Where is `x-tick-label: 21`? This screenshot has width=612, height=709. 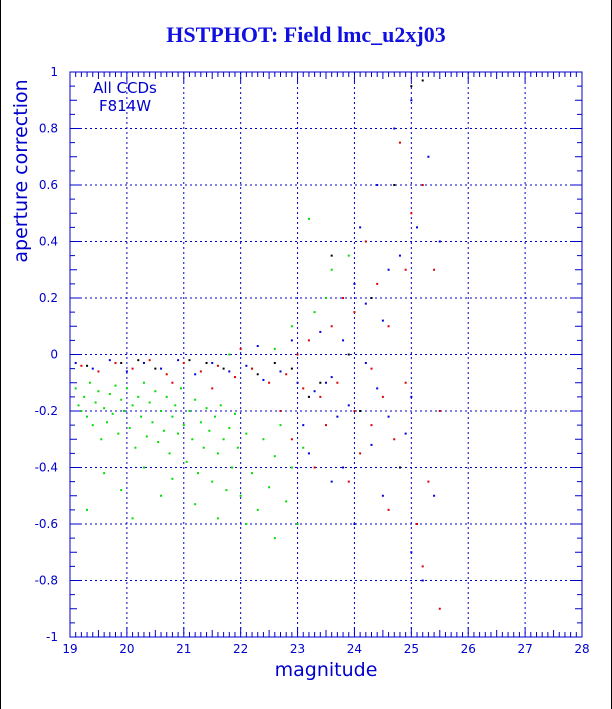
x-tick-label: 21 is located at coordinates (183, 649).